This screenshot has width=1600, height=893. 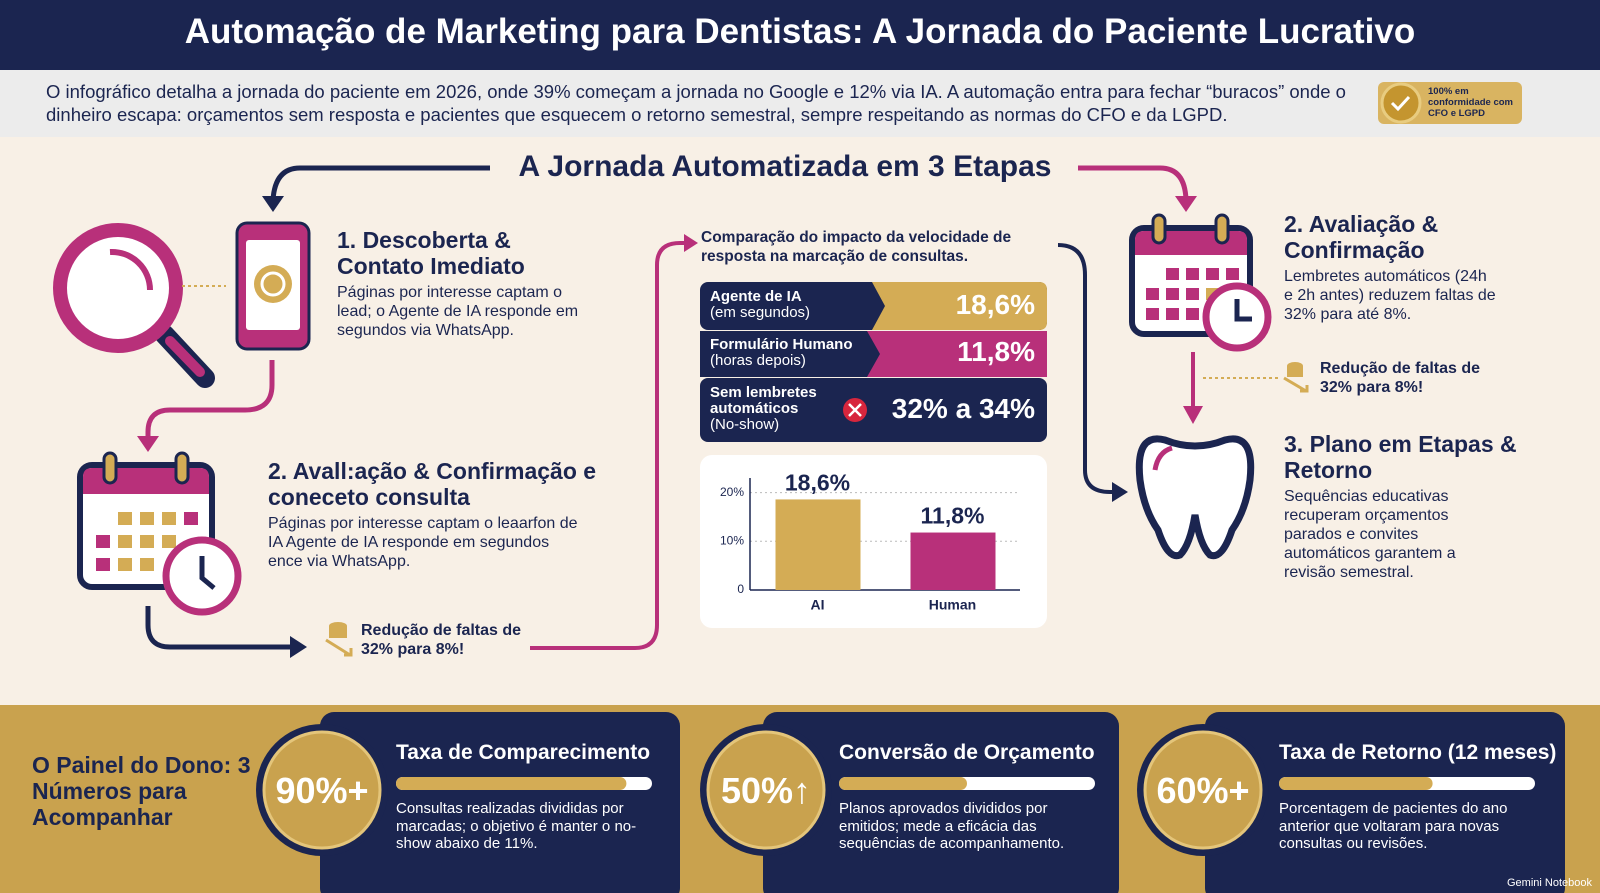 I want to click on header-band, so click(x=800, y=35).